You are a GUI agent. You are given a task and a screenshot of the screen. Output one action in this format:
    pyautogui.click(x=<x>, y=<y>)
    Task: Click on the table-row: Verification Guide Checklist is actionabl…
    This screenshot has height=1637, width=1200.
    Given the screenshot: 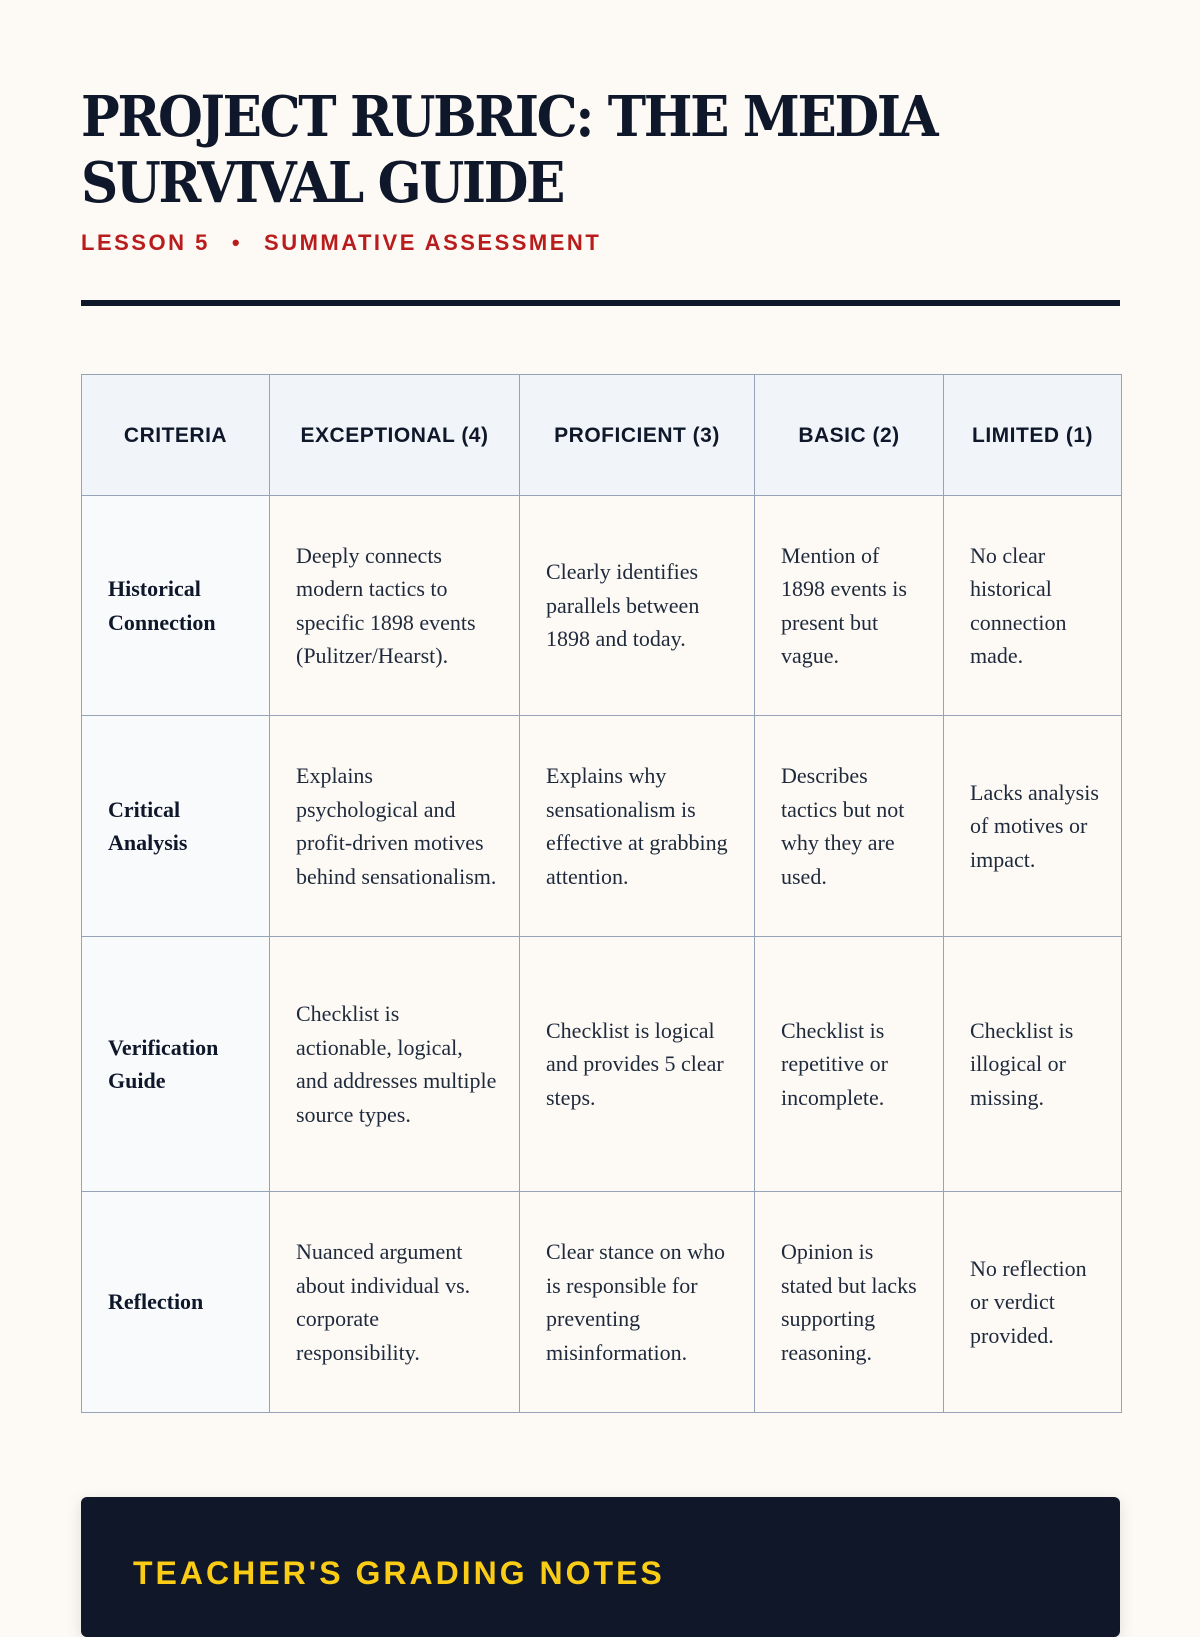 What is the action you would take?
    pyautogui.click(x=601, y=1064)
    